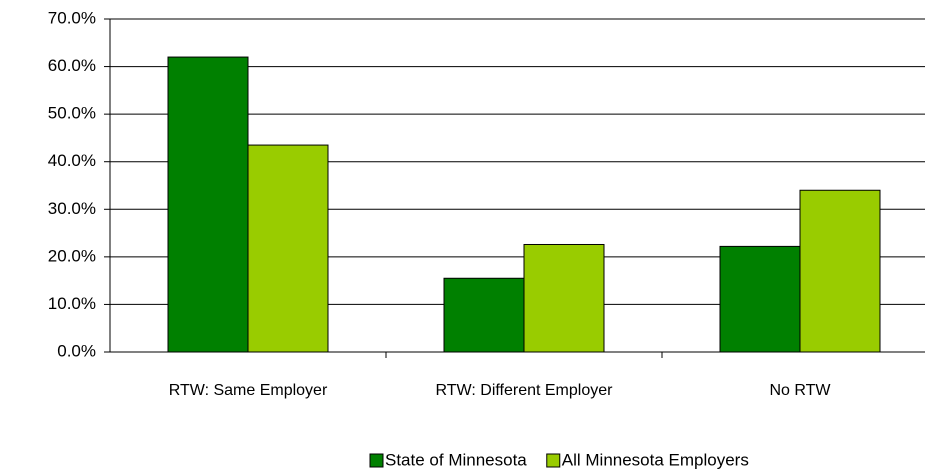  What do you see at coordinates (248, 390) in the screenshot?
I see `x-tick-label: RTW: Same Employer` at bounding box center [248, 390].